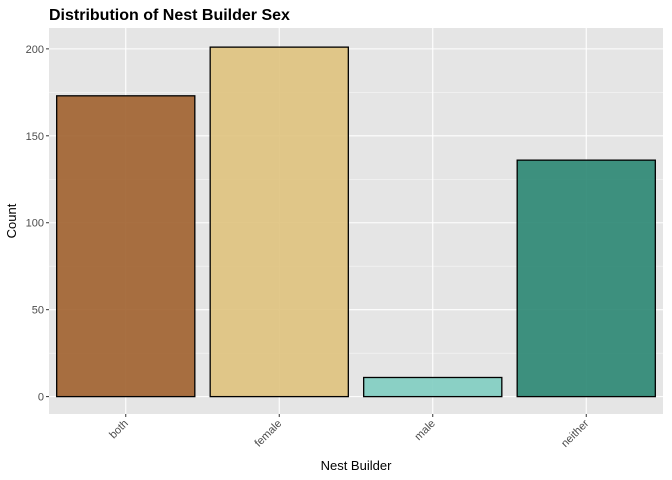  Describe the element at coordinates (35, 50) in the screenshot. I see `y-tick-label: 200` at that location.